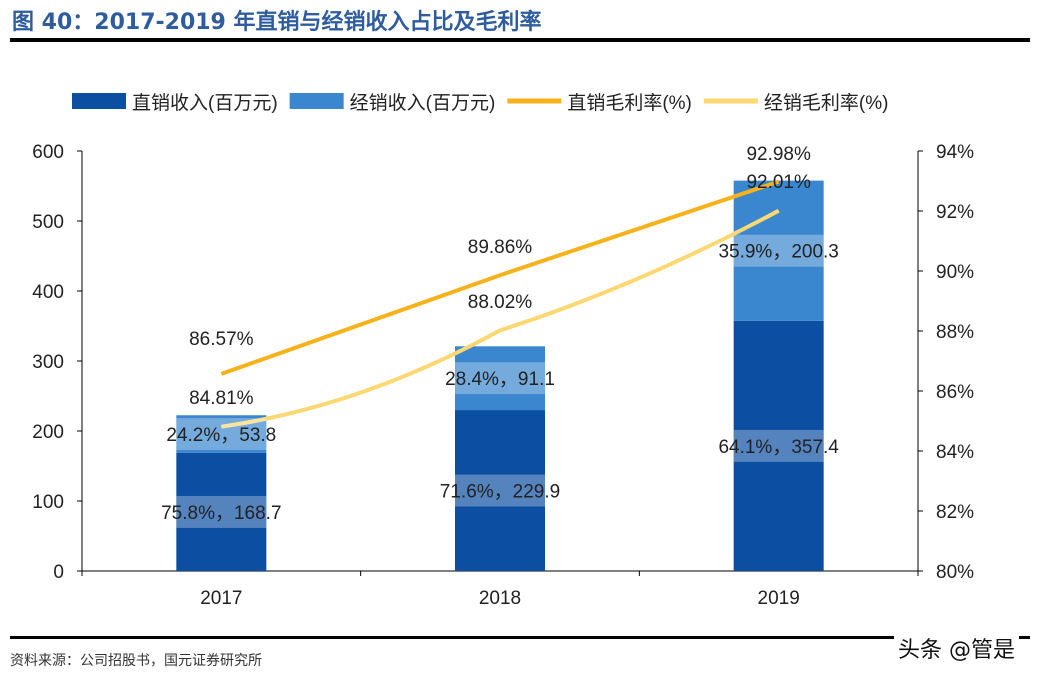  What do you see at coordinates (955, 272) in the screenshot?
I see `y2-tick-label: 90%` at bounding box center [955, 272].